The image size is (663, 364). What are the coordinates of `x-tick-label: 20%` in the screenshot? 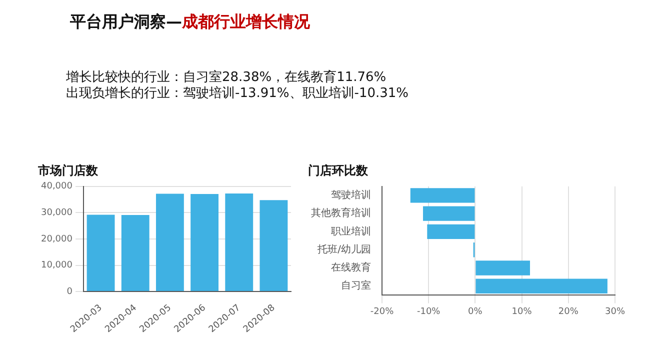 It's located at (568, 311).